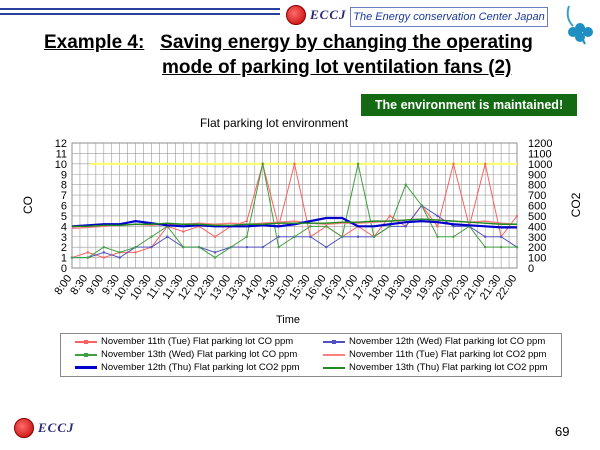  I want to click on y-right-tick-label: 700, so click(537, 196).